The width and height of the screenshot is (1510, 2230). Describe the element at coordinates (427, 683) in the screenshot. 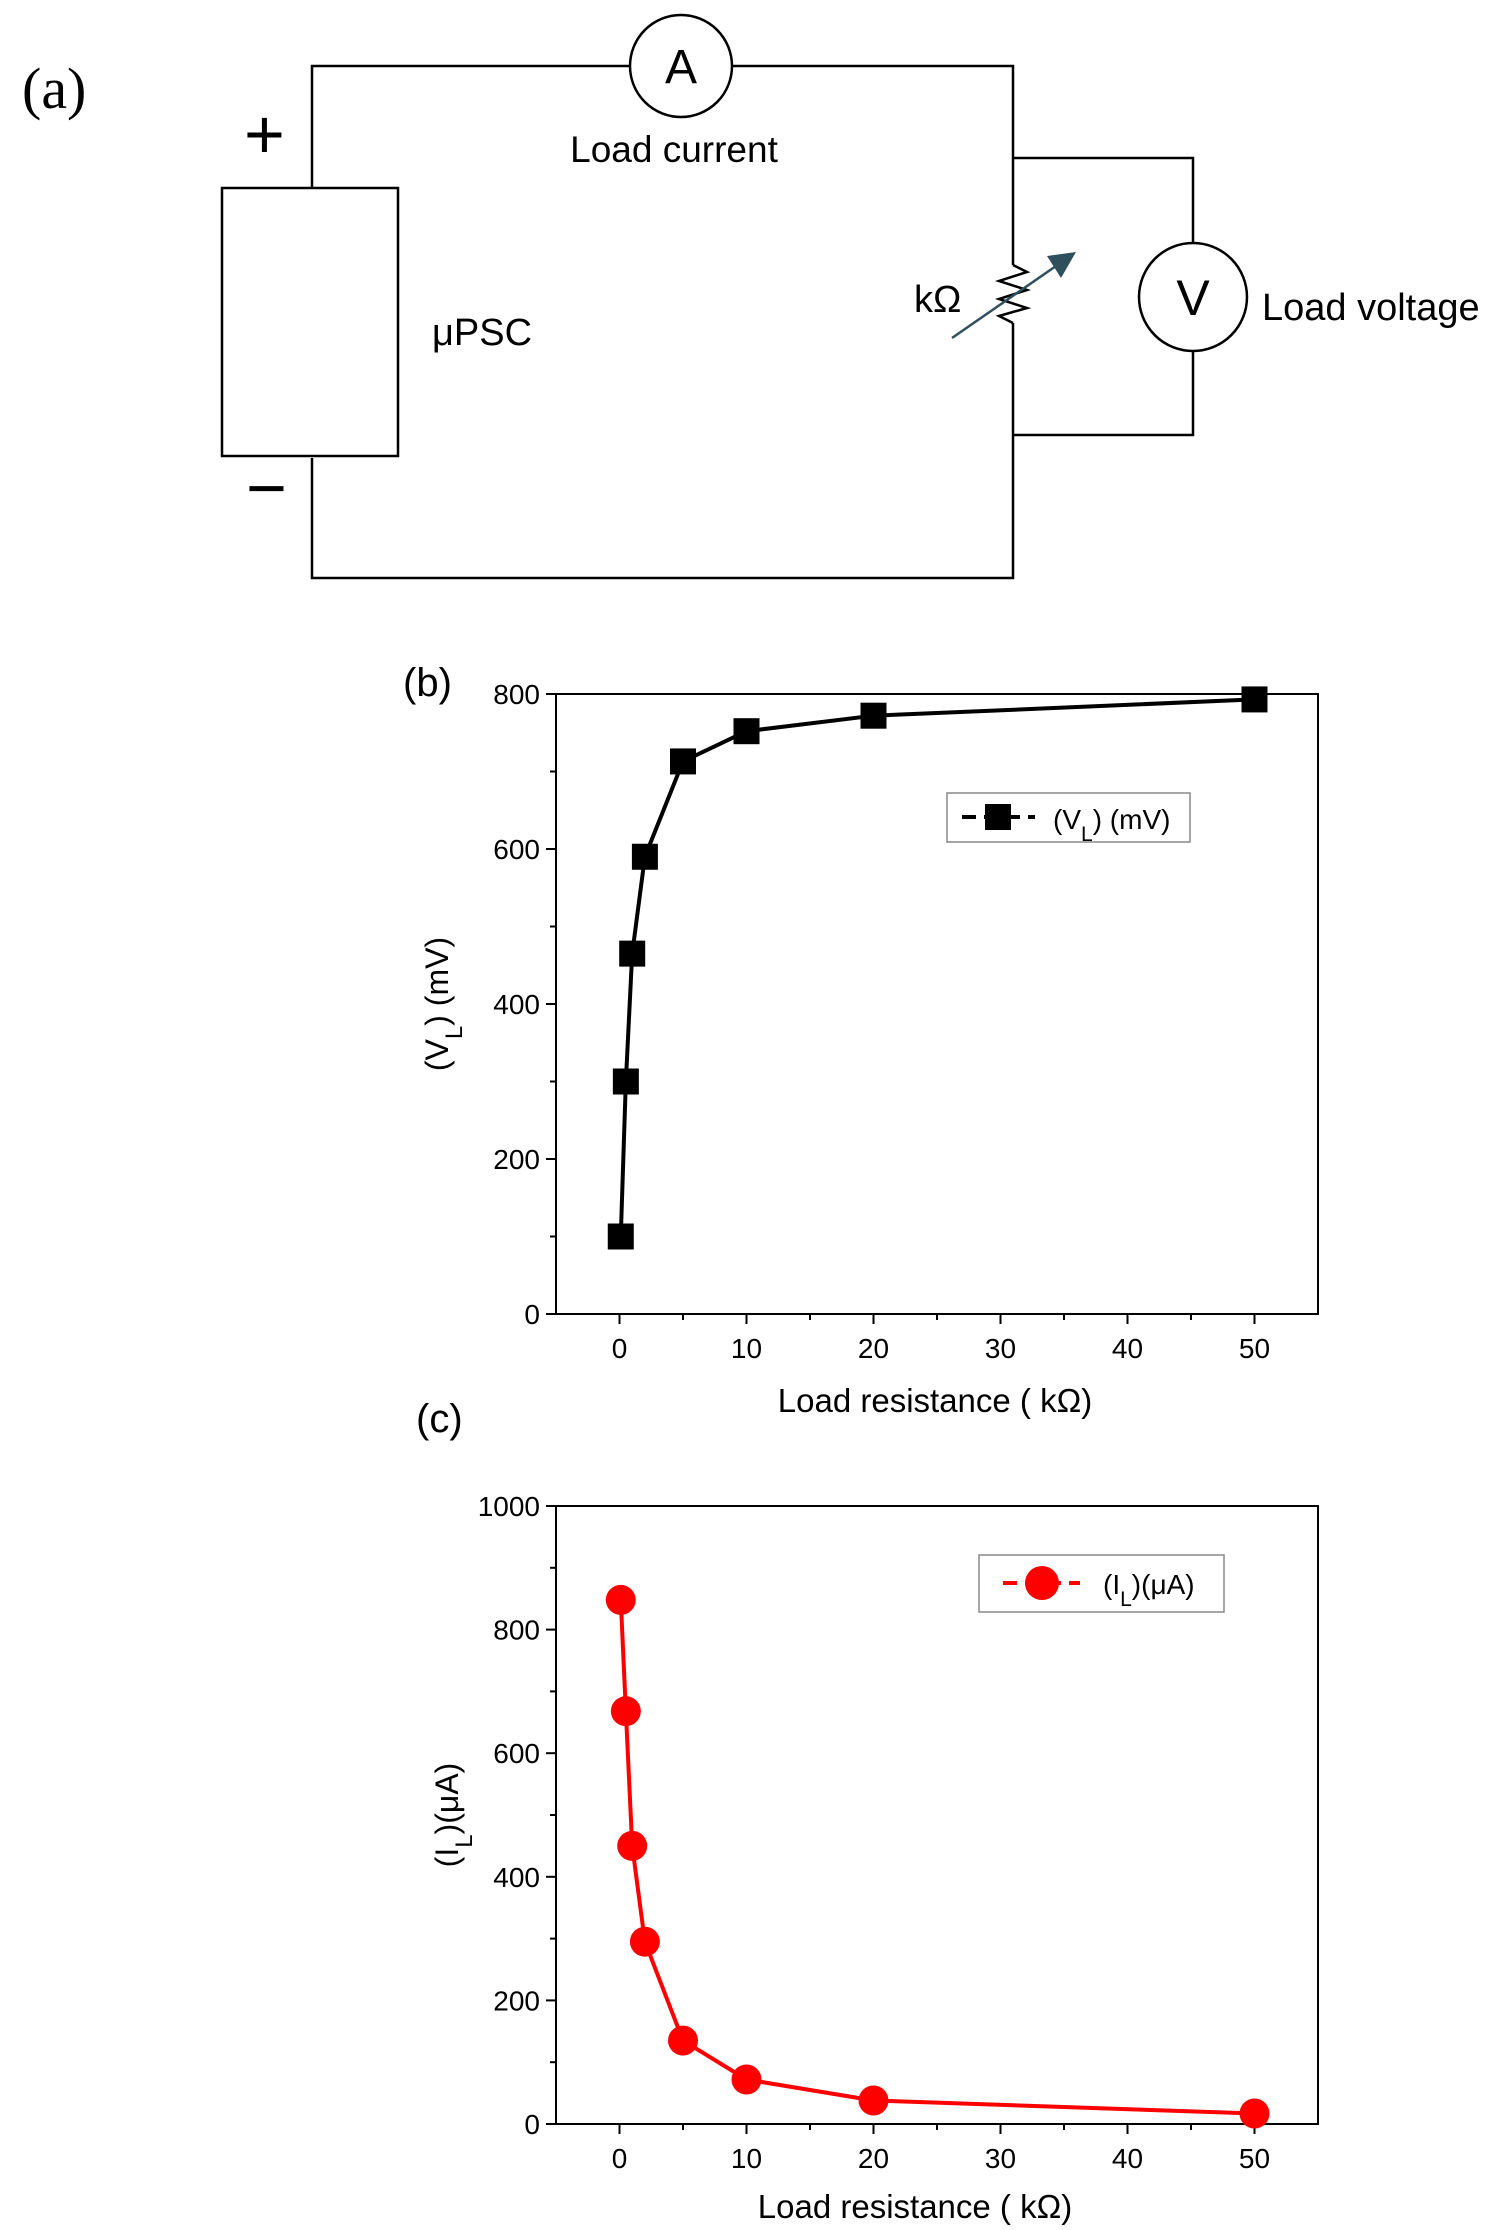

I see `panel-b-label: (b)` at that location.